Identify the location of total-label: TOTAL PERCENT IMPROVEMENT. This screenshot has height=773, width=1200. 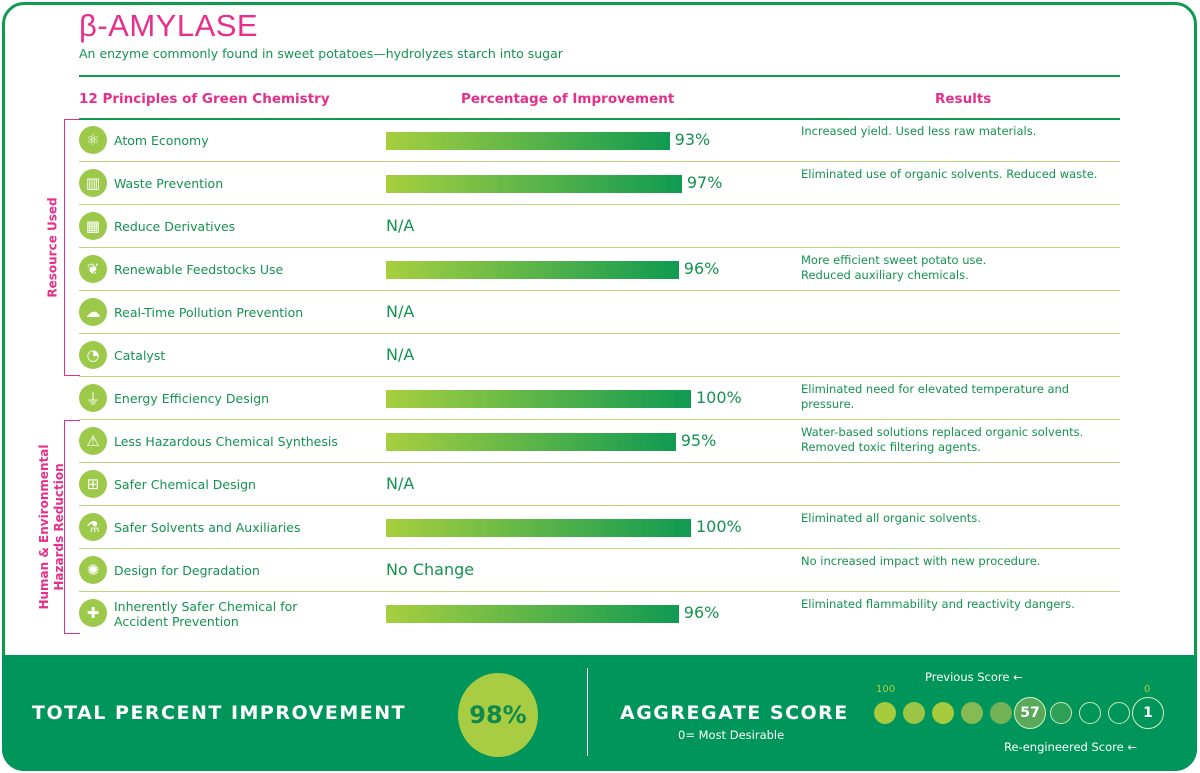
(219, 713).